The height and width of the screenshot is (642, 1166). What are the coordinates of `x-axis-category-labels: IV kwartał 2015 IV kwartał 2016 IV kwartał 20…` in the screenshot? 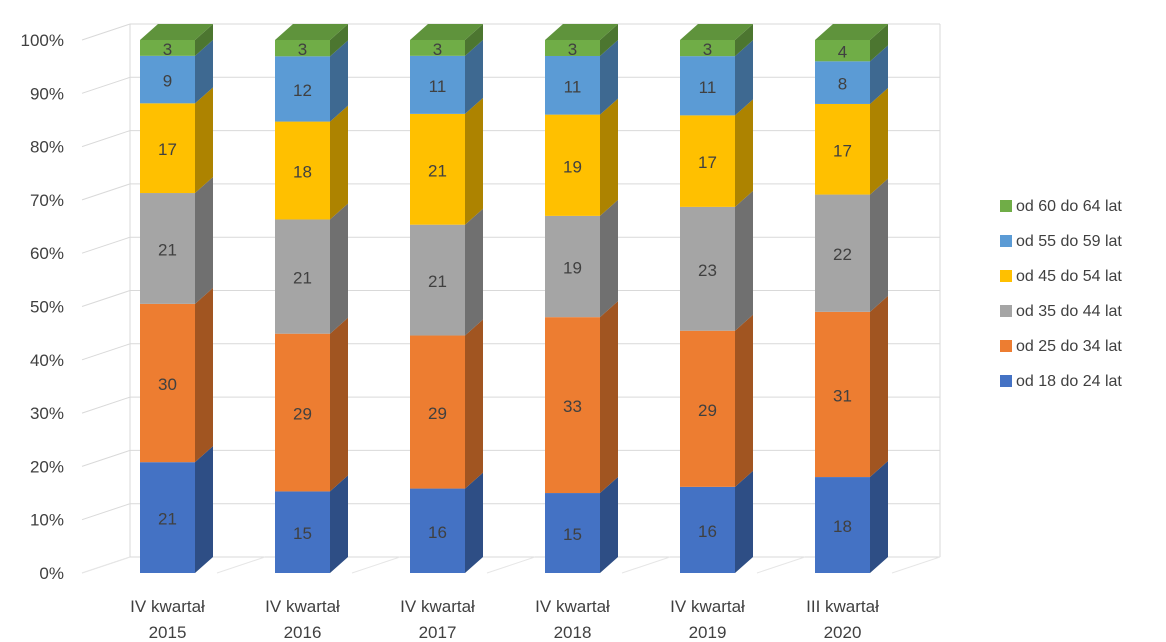 It's located at (504, 619).